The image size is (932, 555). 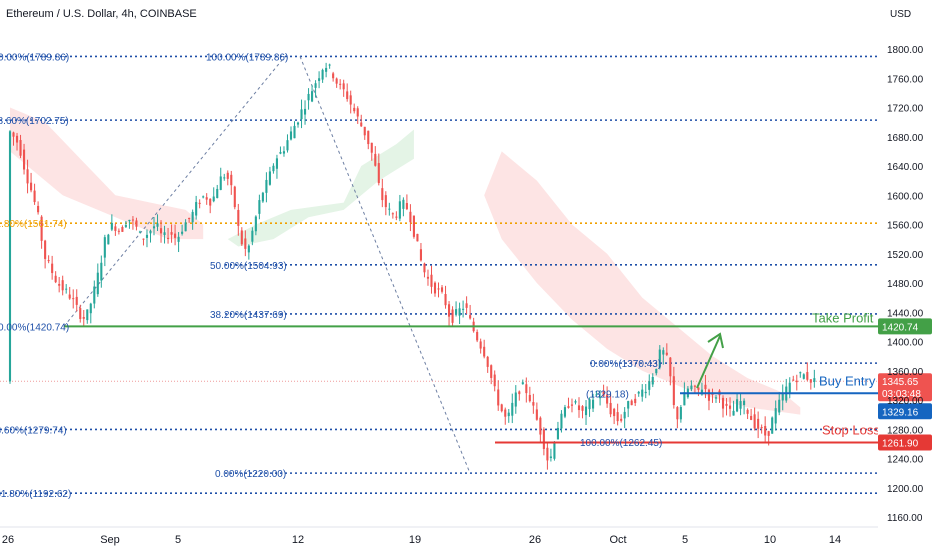 I want to click on price-axis, so click(x=905, y=275).